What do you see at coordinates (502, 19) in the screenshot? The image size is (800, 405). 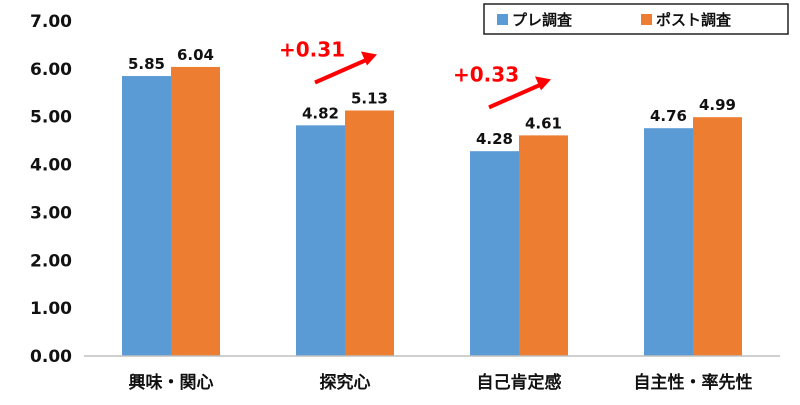 I see `legend-swatch-pre` at bounding box center [502, 19].